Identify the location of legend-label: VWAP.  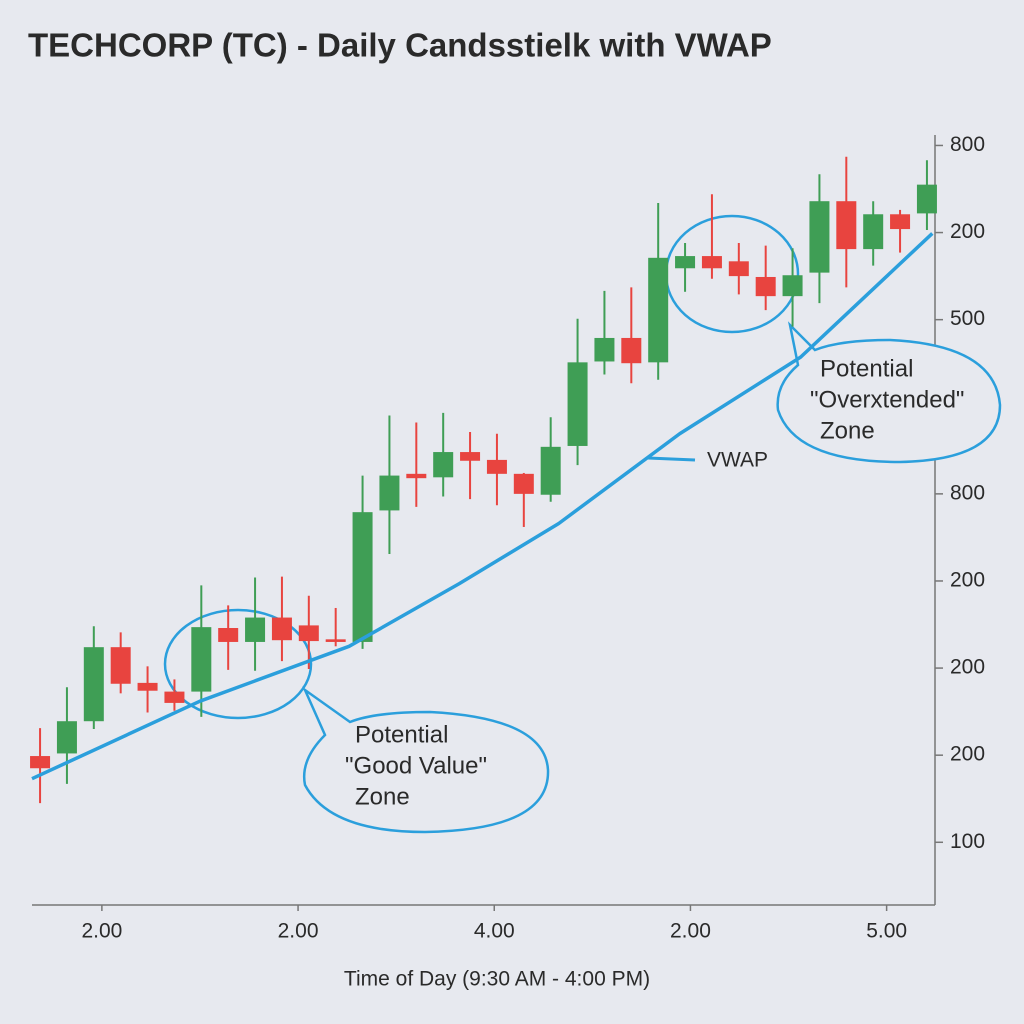
(737, 460).